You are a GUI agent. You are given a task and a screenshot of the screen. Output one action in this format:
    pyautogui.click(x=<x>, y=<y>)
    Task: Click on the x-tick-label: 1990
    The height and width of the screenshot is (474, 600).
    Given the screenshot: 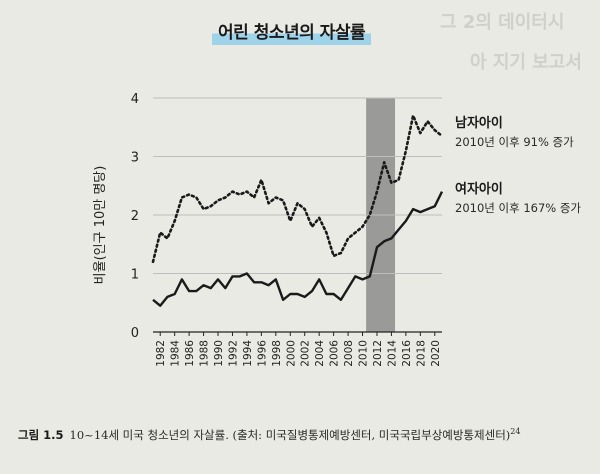 What is the action you would take?
    pyautogui.click(x=219, y=353)
    